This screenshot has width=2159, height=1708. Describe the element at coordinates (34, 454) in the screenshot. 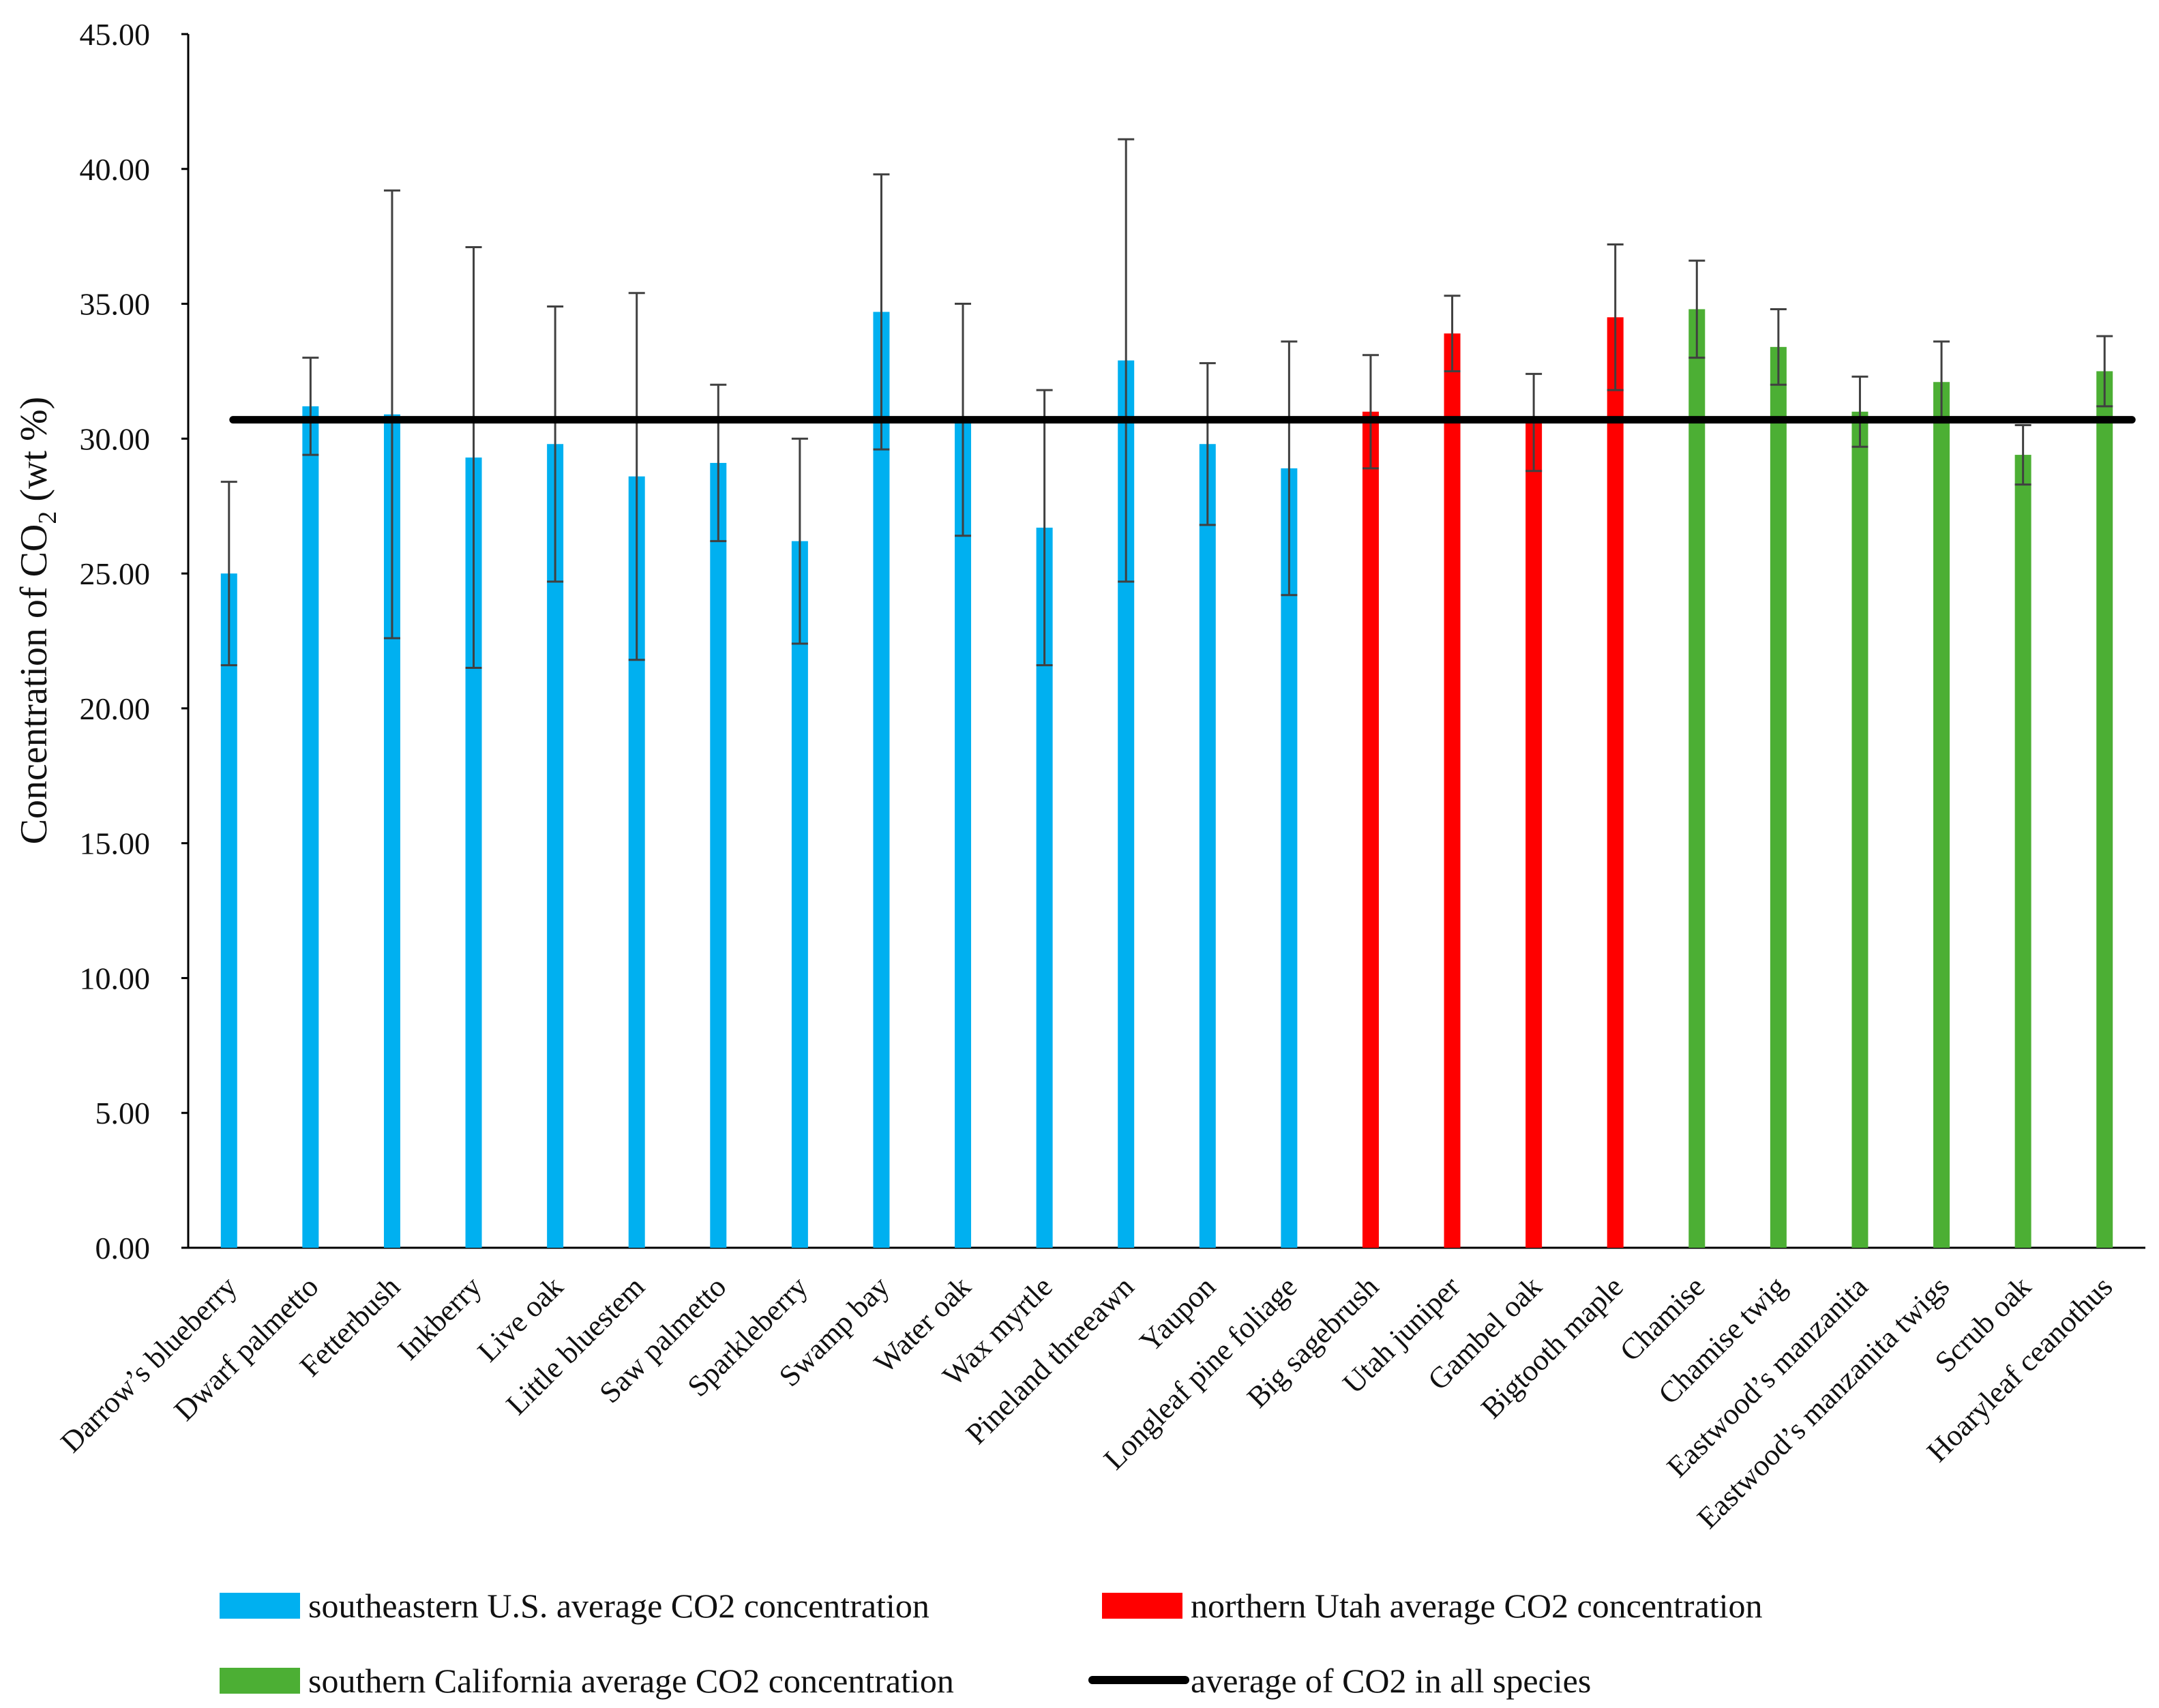

I see `y-axis-title-unit: (wt %)` at that location.